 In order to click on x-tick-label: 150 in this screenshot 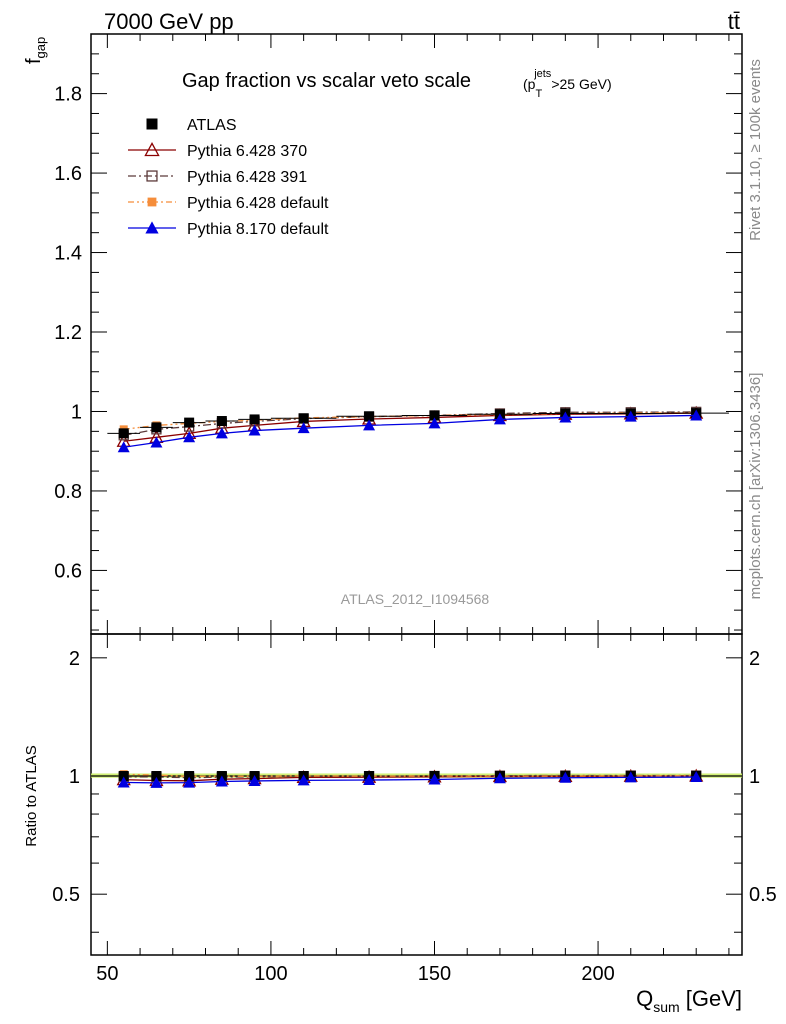, I will do `click(434, 974)`.